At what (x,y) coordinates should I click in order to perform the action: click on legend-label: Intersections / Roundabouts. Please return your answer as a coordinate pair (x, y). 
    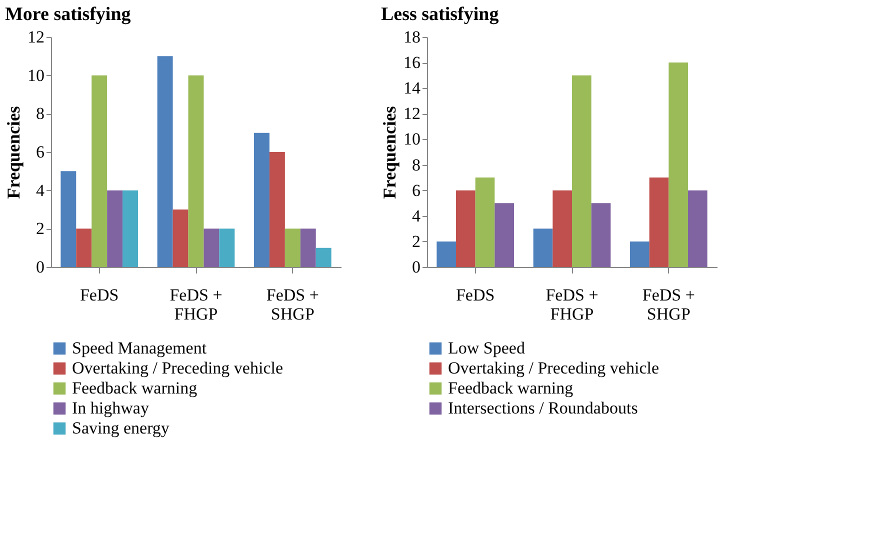
    Looking at the image, I should click on (543, 408).